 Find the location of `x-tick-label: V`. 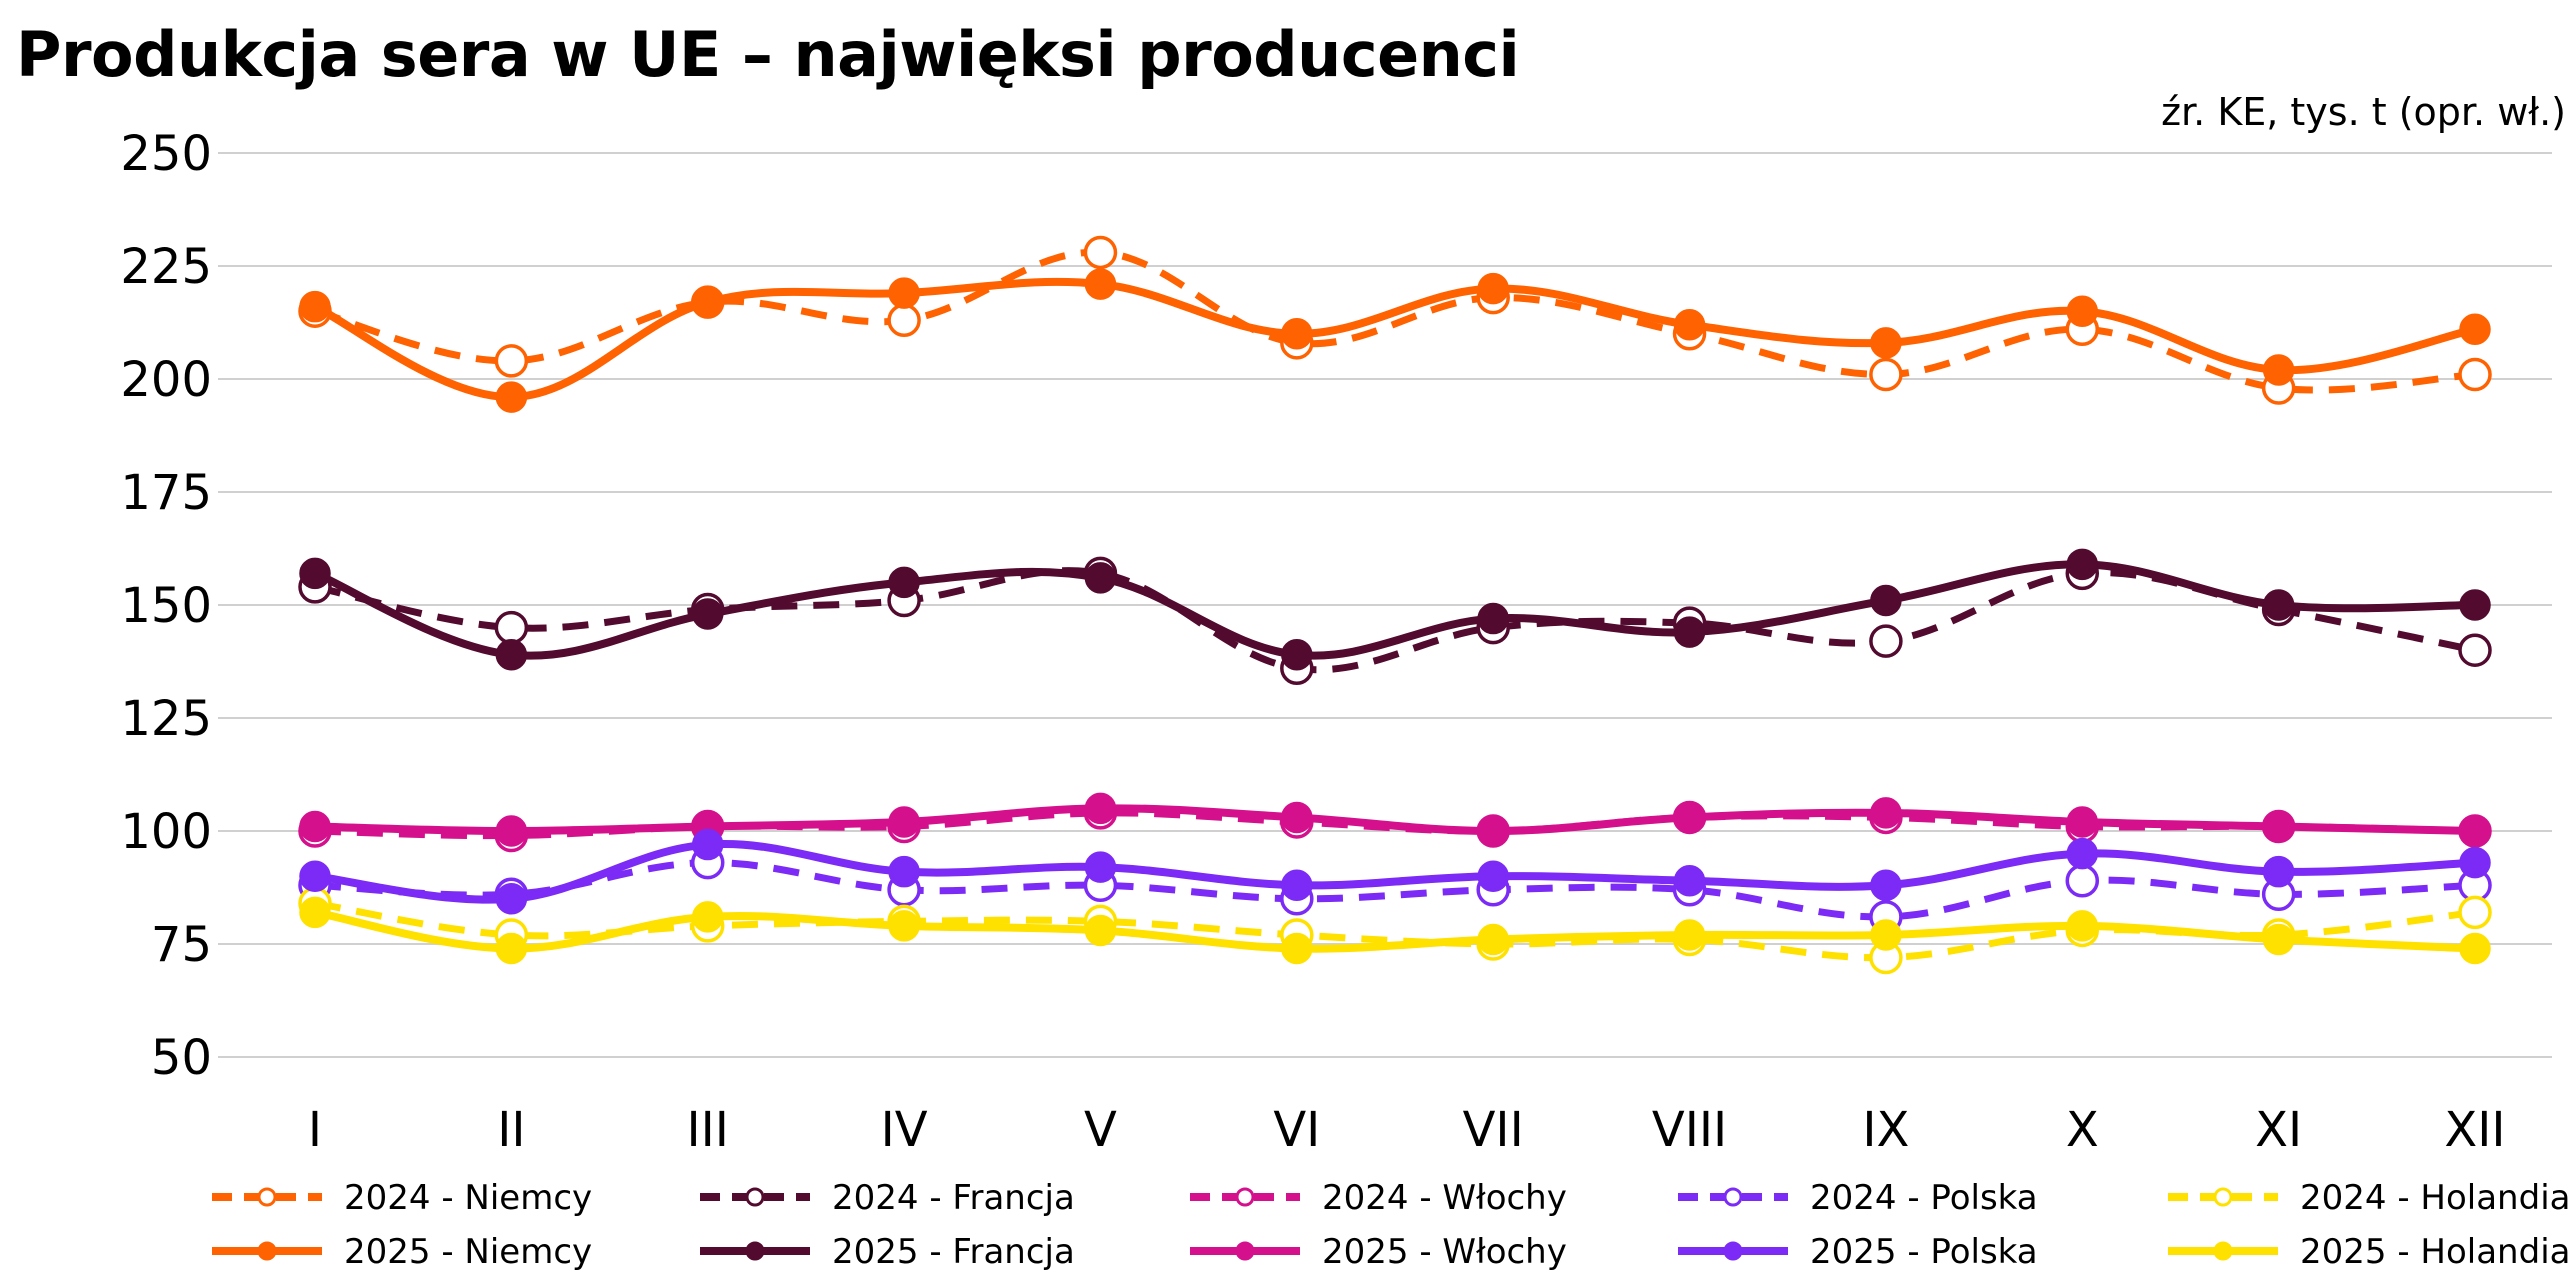

x-tick-label: V is located at coordinates (1100, 1130).